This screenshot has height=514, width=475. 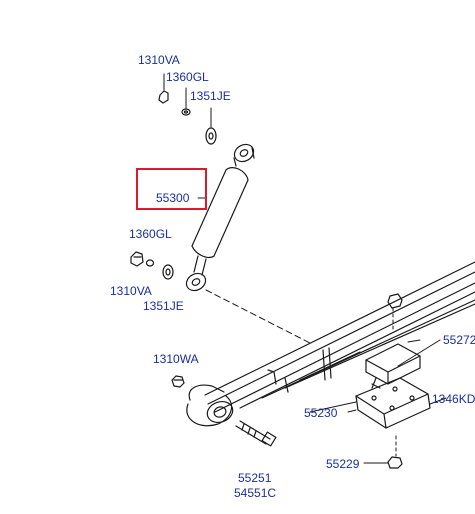 What do you see at coordinates (178, 381) in the screenshot?
I see `nut-1310wa` at bounding box center [178, 381].